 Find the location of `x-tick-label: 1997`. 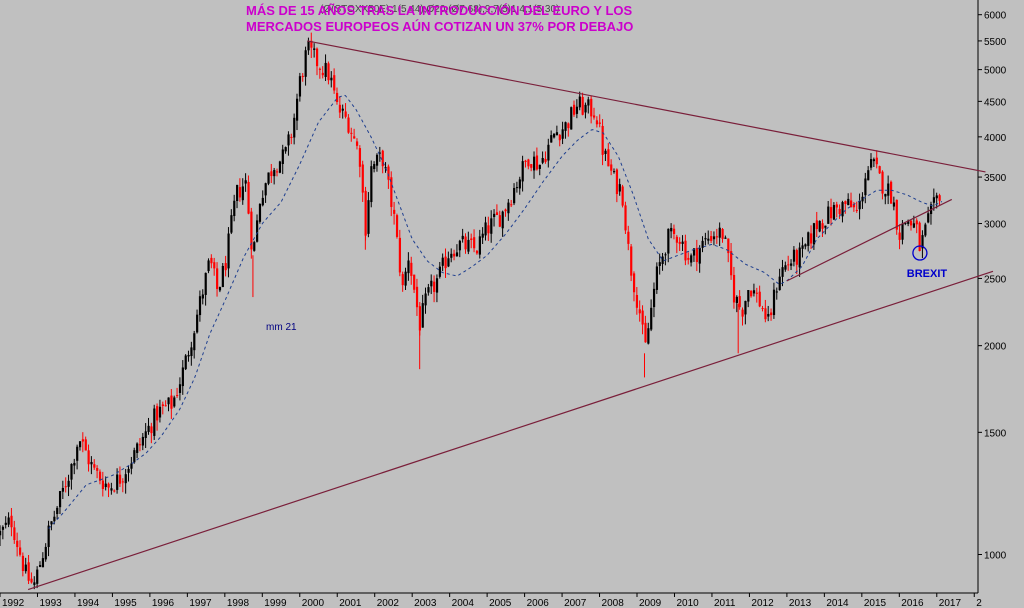

x-tick-label: 1997 is located at coordinates (200, 603).